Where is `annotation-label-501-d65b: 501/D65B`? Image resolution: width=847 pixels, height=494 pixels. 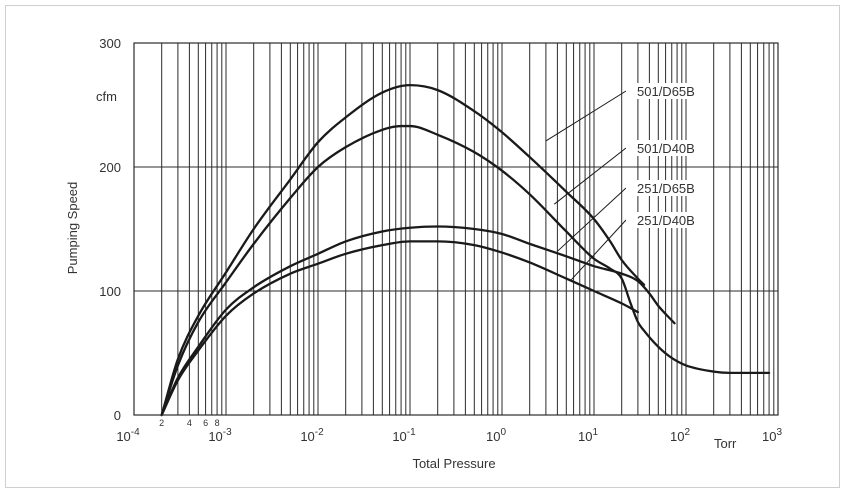 annotation-label-501-d65b: 501/D65B is located at coordinates (666, 91).